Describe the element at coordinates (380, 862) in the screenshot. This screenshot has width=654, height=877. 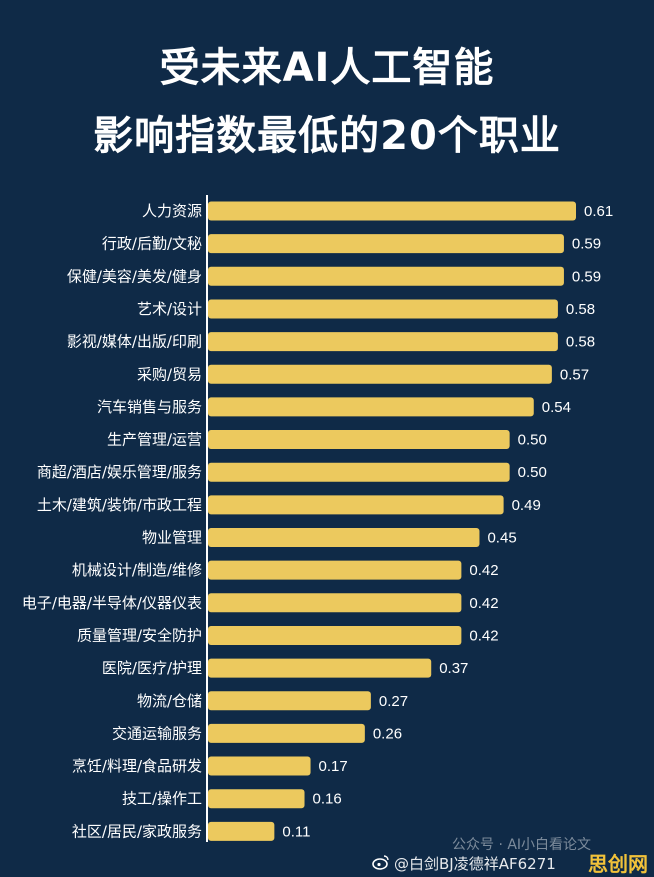
I see `weibo-icon` at that location.